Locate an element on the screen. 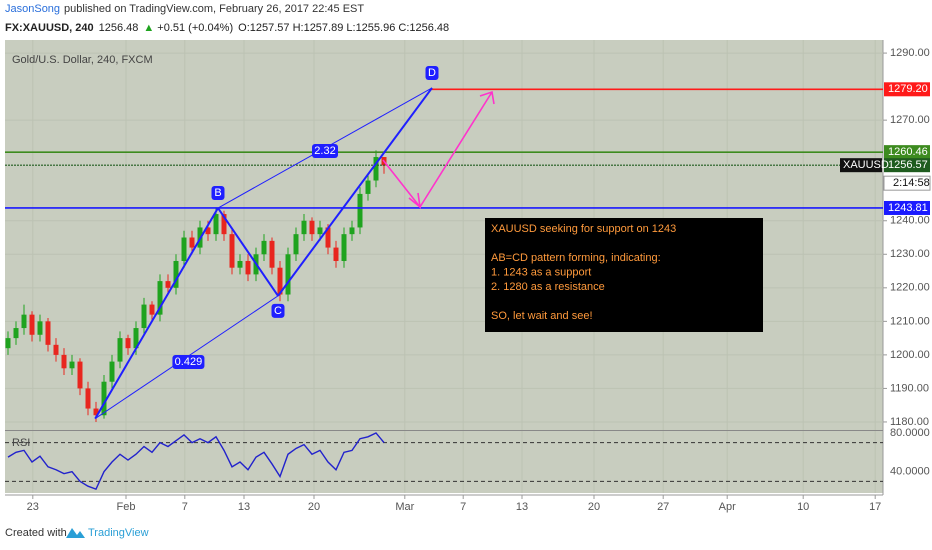 This screenshot has height=550, width=932. level-label: 1256.57 is located at coordinates (908, 165).